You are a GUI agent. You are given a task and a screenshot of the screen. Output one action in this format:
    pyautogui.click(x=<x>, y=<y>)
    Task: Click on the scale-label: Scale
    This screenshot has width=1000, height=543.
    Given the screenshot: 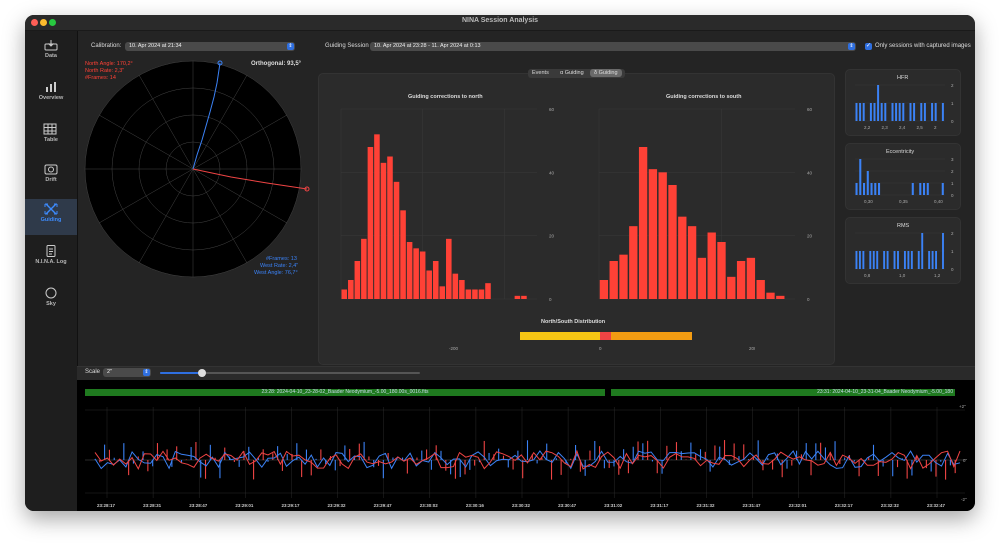 What is the action you would take?
    pyautogui.click(x=93, y=372)
    